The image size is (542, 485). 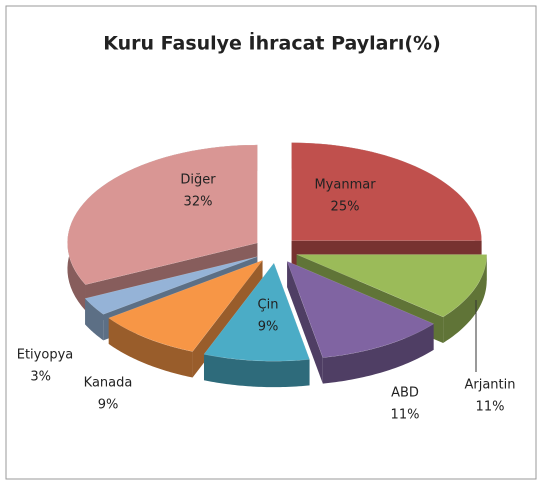 I want to click on data-label: 3%, so click(x=40, y=377).